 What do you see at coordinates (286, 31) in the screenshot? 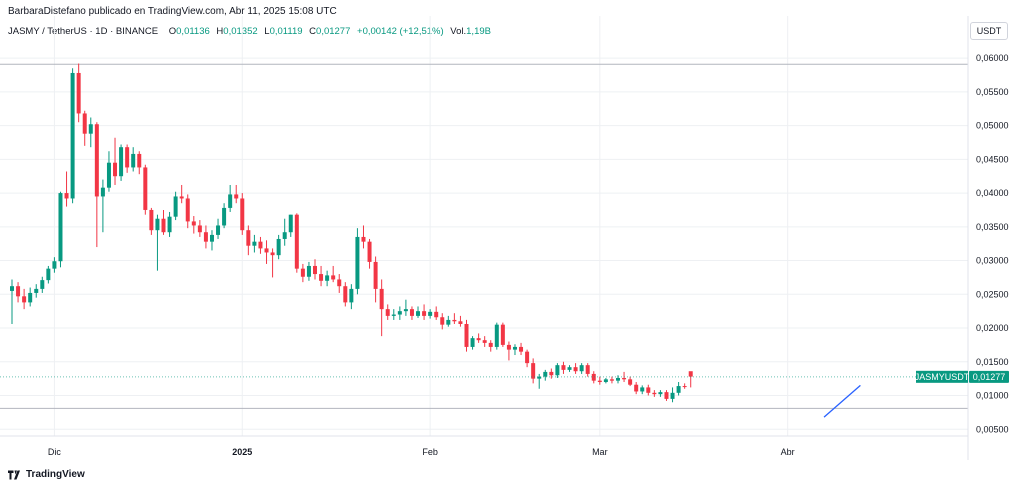
I see `low-value: 0,01119` at bounding box center [286, 31].